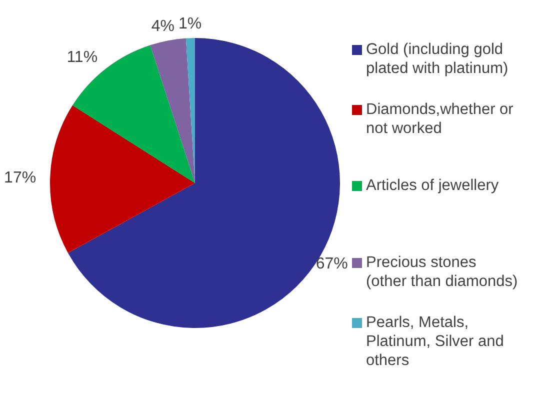 This screenshot has width=538, height=416. What do you see at coordinates (435, 341) in the screenshot?
I see `legend-label: Pearls, Metals, Platinum, Silver and others` at bounding box center [435, 341].